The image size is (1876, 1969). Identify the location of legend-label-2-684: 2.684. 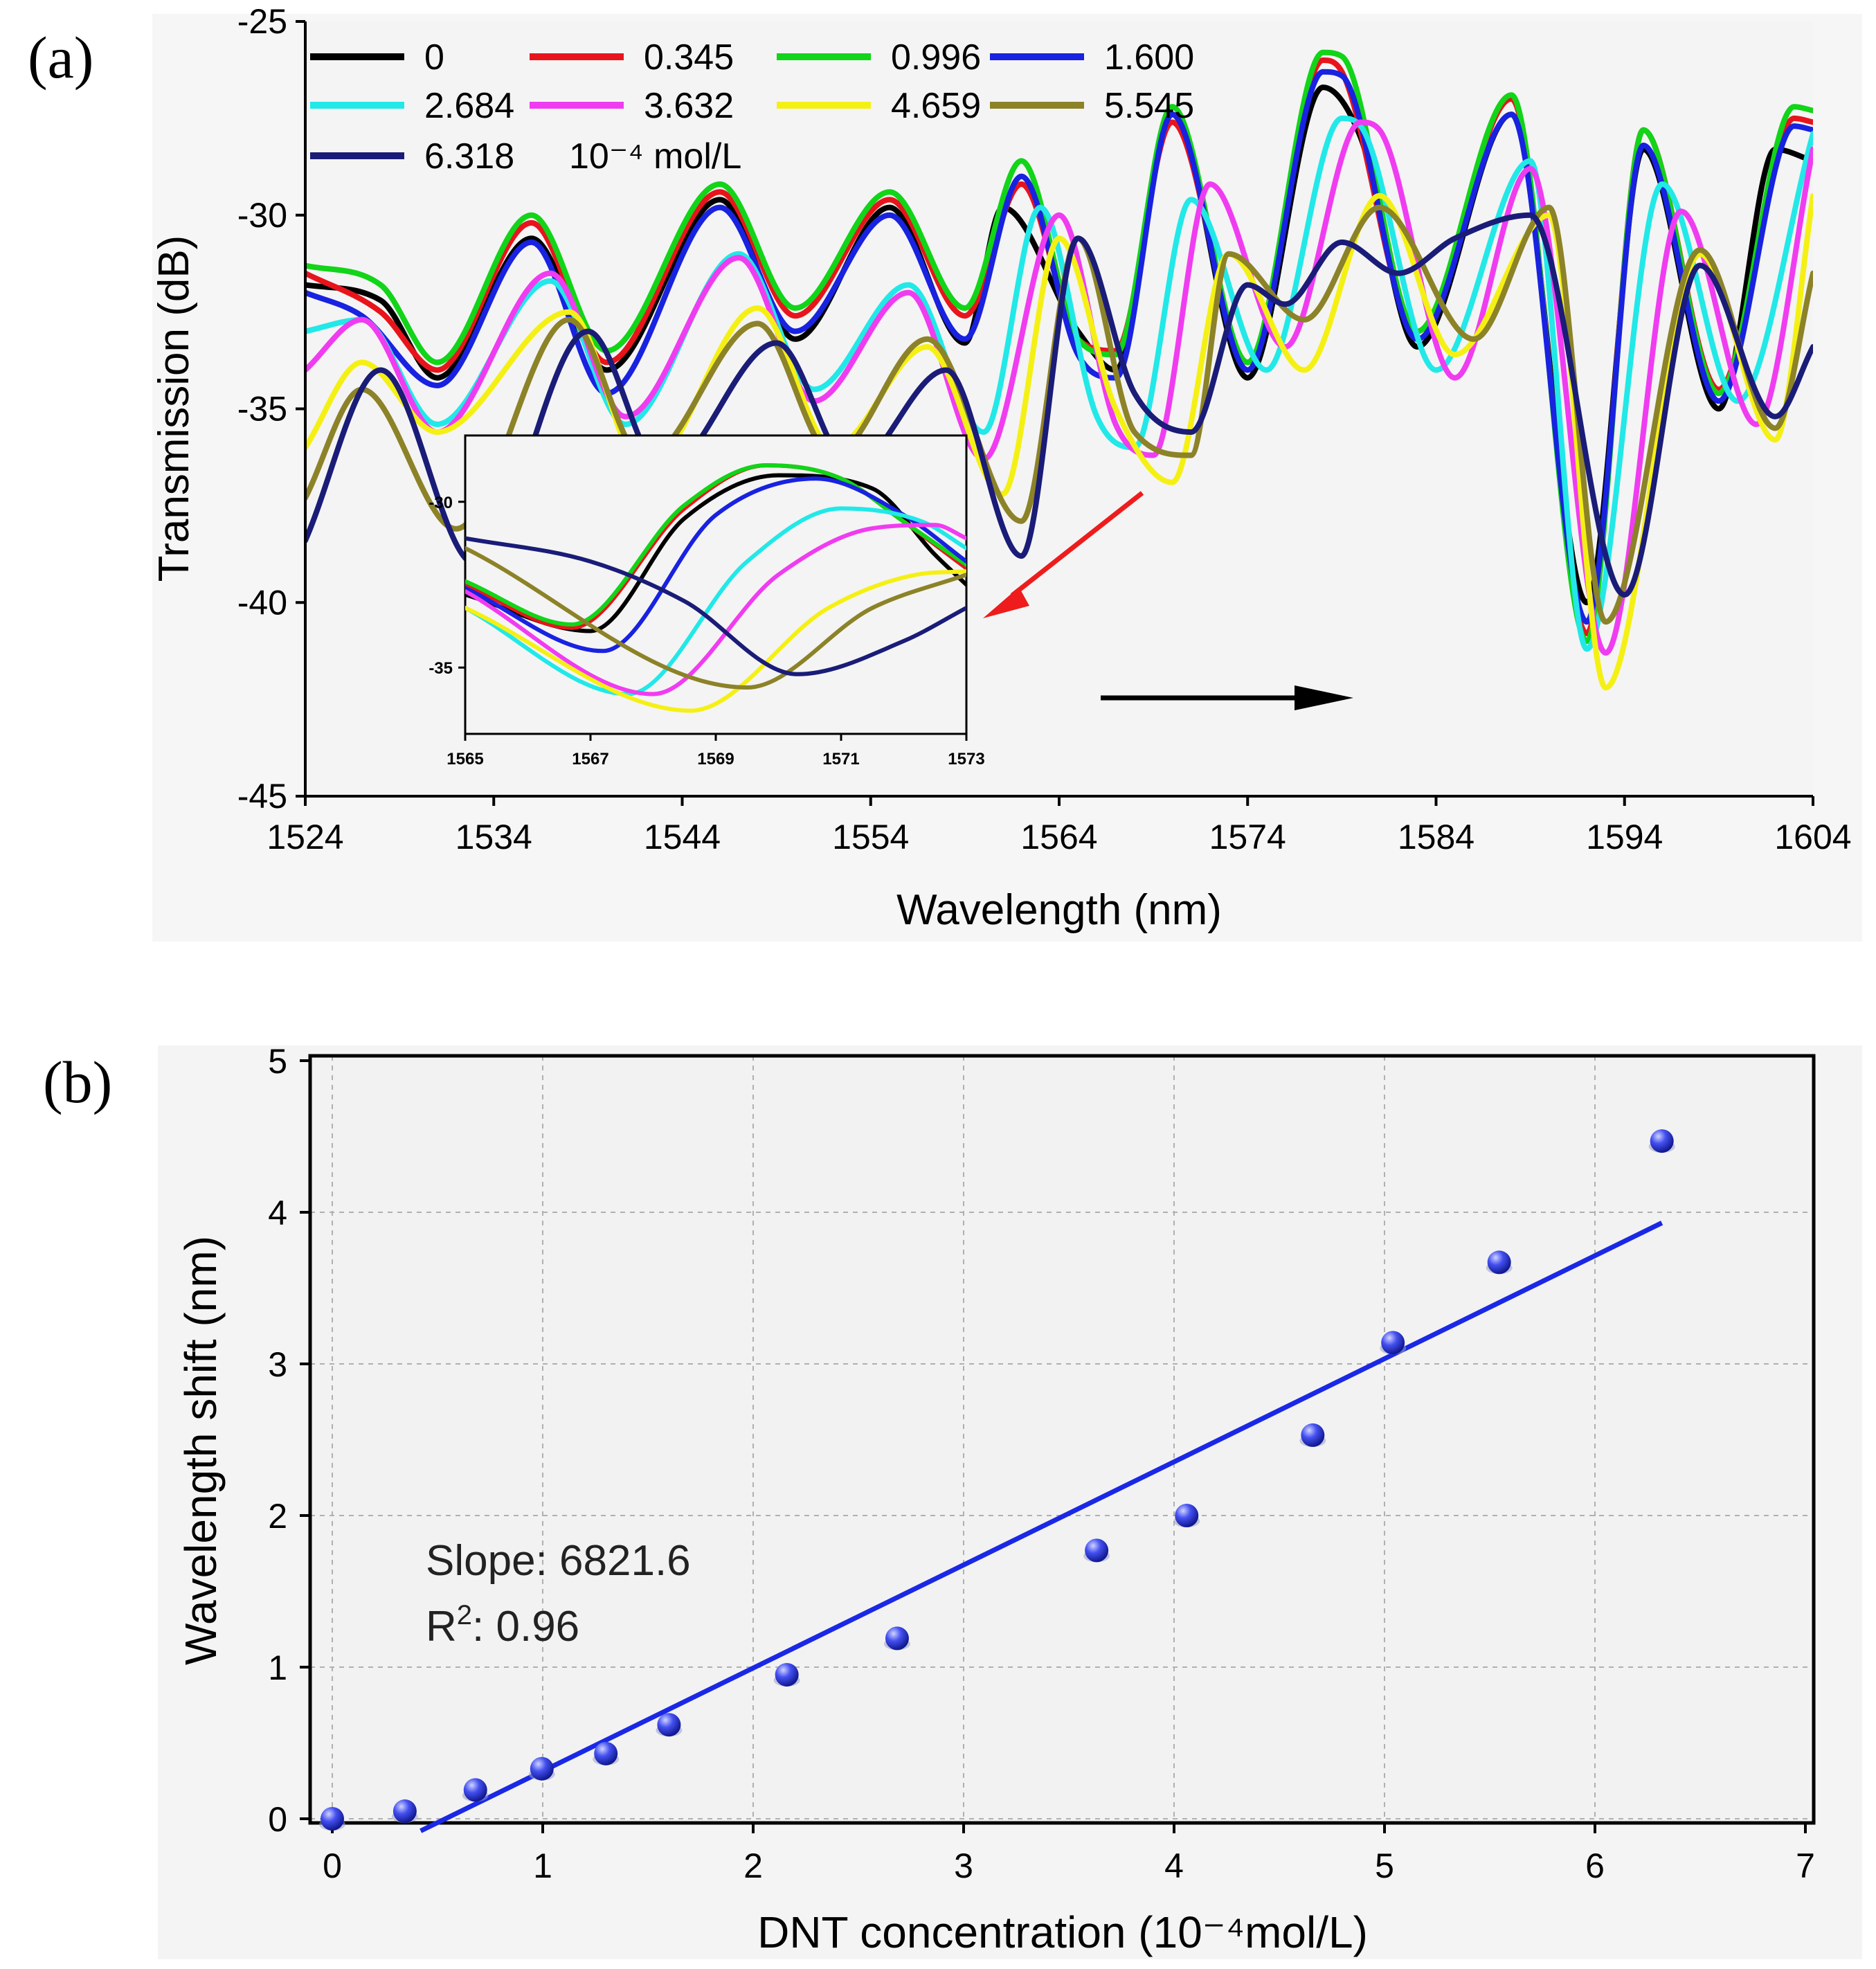
(469, 106).